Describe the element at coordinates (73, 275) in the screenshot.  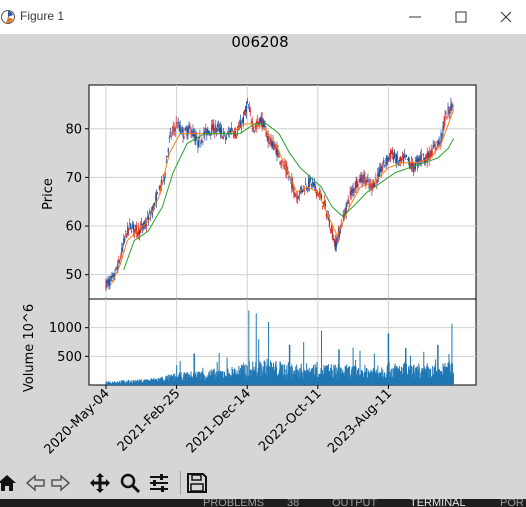
I see `price-y-tick-label: 50` at that location.